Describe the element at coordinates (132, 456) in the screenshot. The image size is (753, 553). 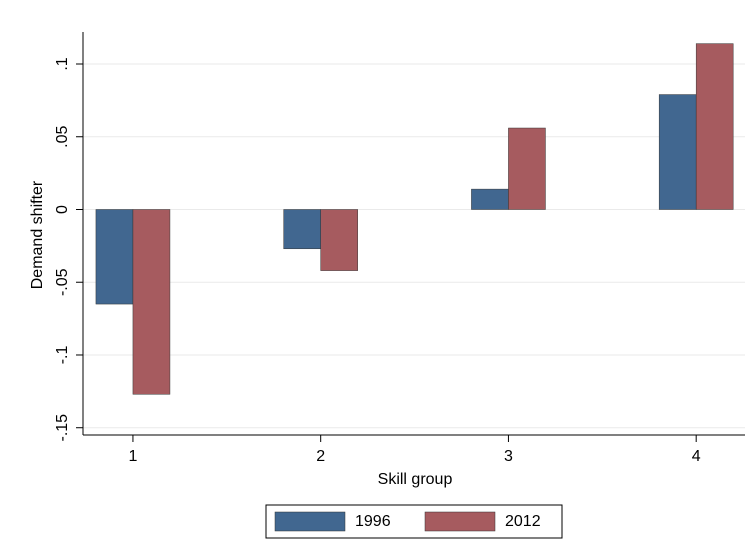
I see `x-tick-label: 1` at that location.